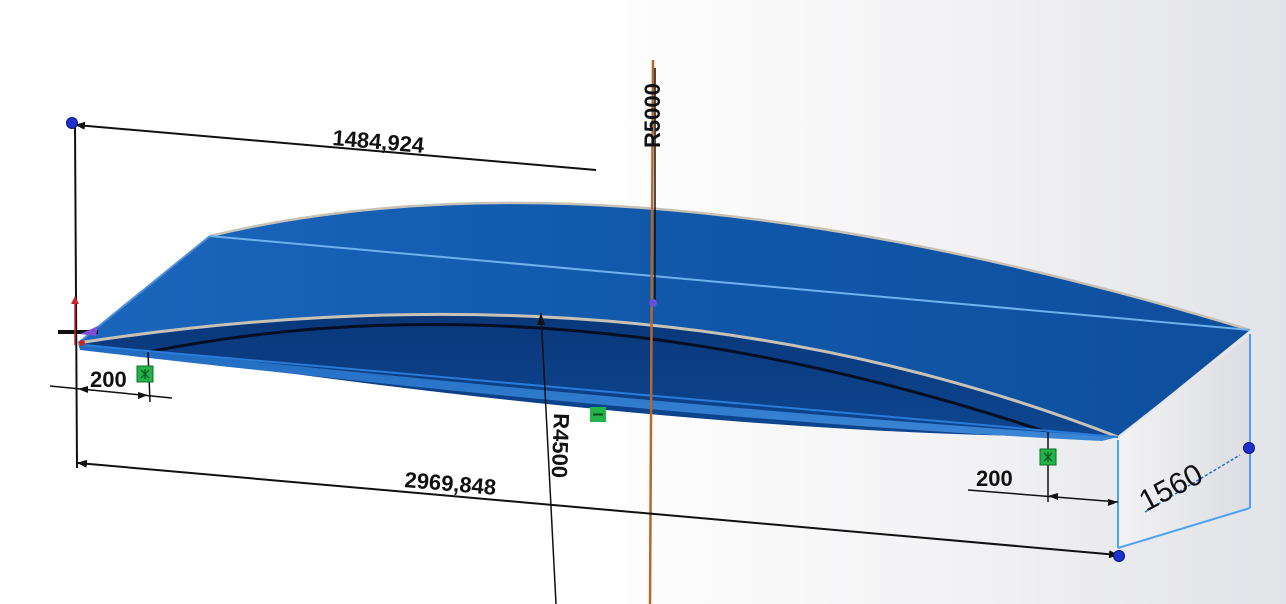 Image resolution: width=1286 pixels, height=604 pixels. Describe the element at coordinates (730, 283) in the screenshot. I see `tangent-edge` at that location.